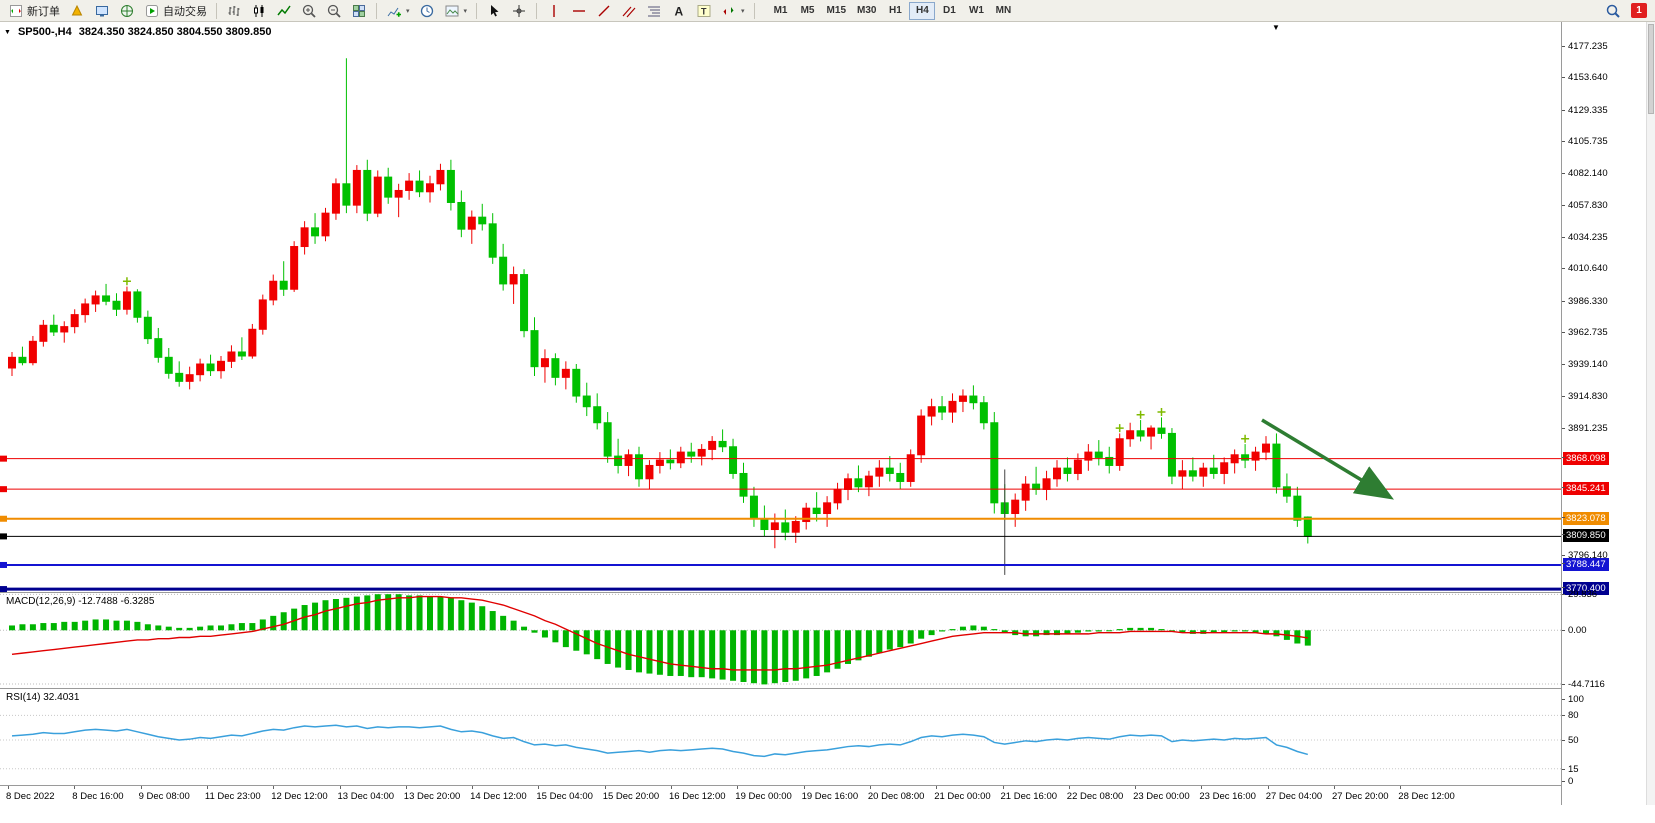 The image size is (1655, 823). I want to click on timeframe-m30-button: M30, so click(866, 11).